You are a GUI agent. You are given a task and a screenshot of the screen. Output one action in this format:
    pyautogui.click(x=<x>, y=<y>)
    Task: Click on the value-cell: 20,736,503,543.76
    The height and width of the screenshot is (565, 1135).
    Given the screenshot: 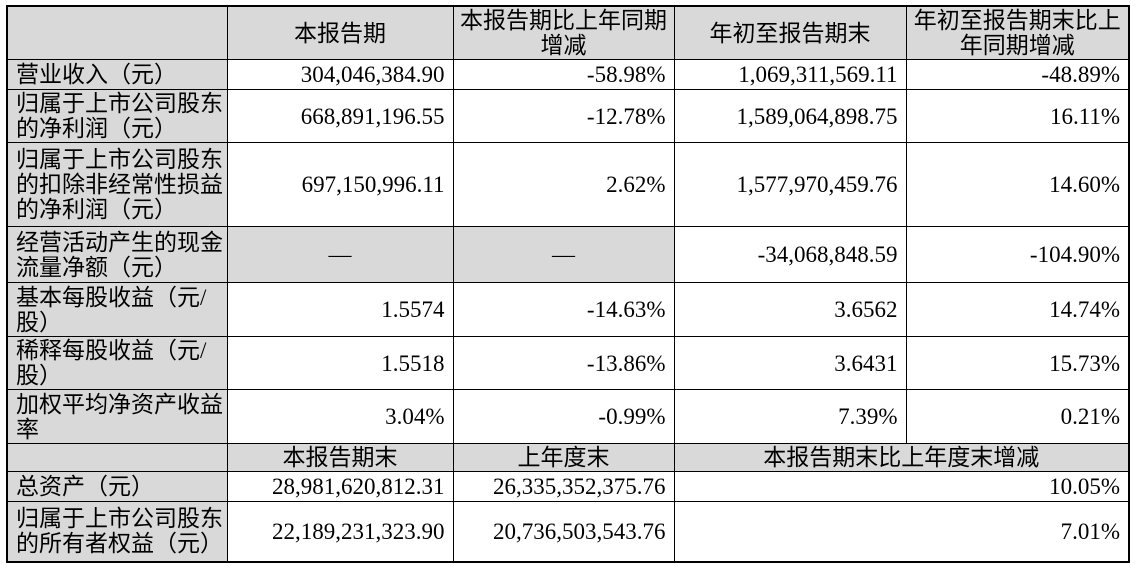 What is the action you would take?
    pyautogui.click(x=563, y=531)
    